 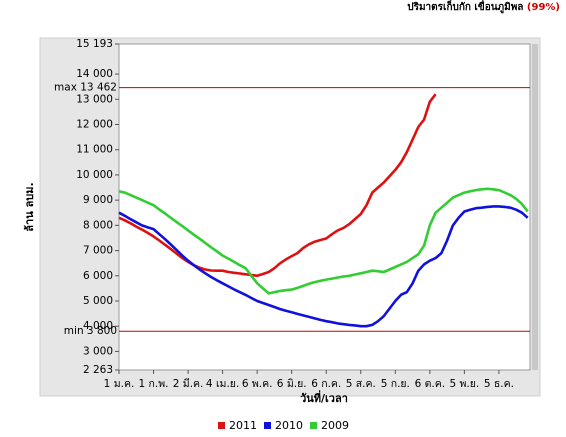 What do you see at coordinates (94, 44) in the screenshot?
I see `y-tick-label: 15 193` at bounding box center [94, 44].